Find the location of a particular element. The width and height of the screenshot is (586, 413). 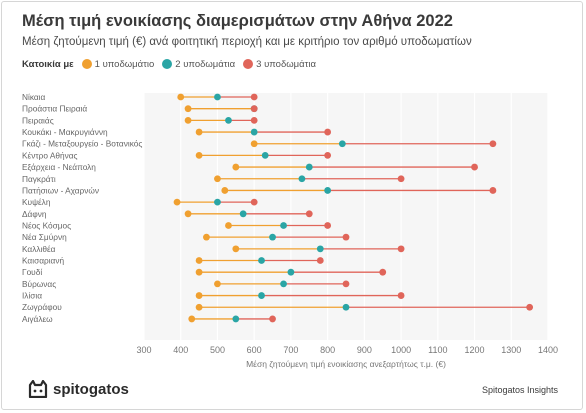

x-tick-label-900: 900 is located at coordinates (364, 350).